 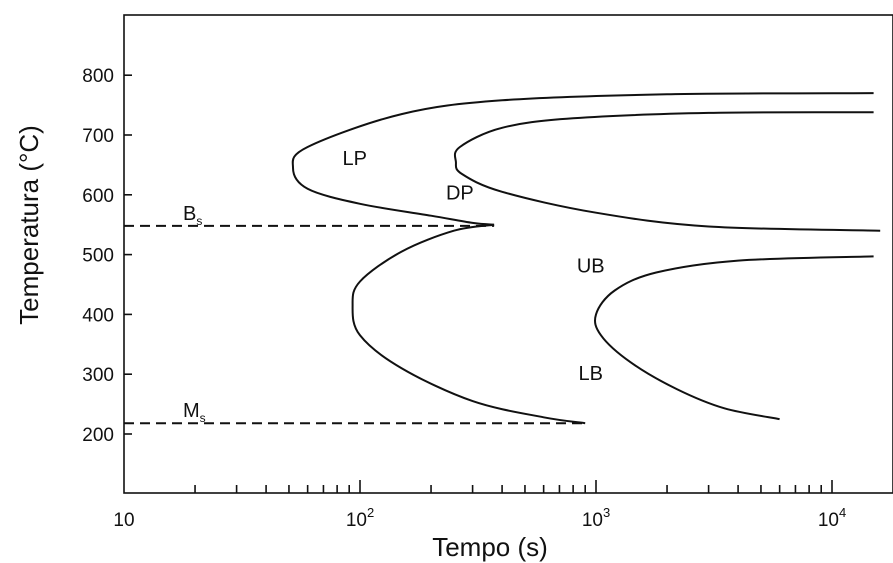 What do you see at coordinates (734, 338) in the screenshot?
I see `curve-bainite-finish` at bounding box center [734, 338].